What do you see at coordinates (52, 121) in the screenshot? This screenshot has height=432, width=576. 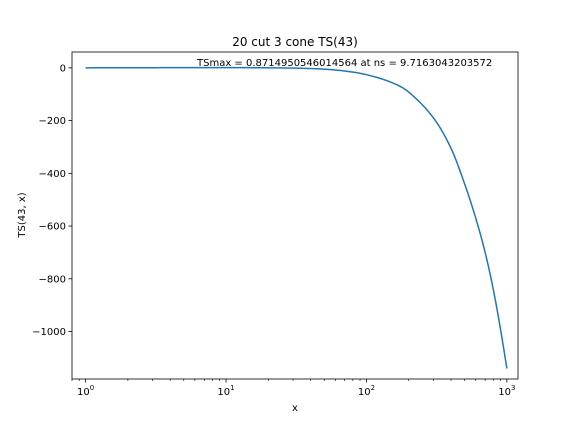 I see `y-tick-label: −200` at bounding box center [52, 121].